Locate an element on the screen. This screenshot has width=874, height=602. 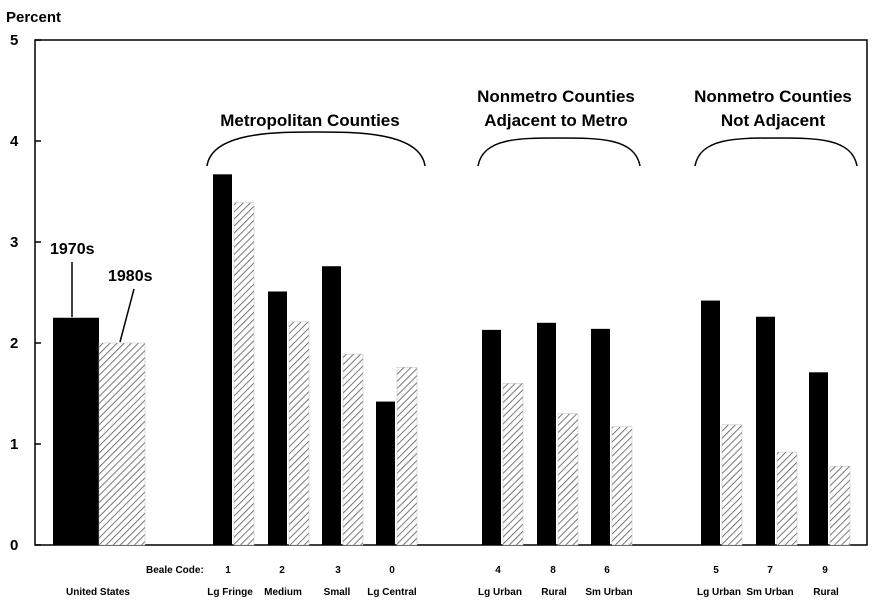
y-axis-label: Percent is located at coordinates (33, 17).